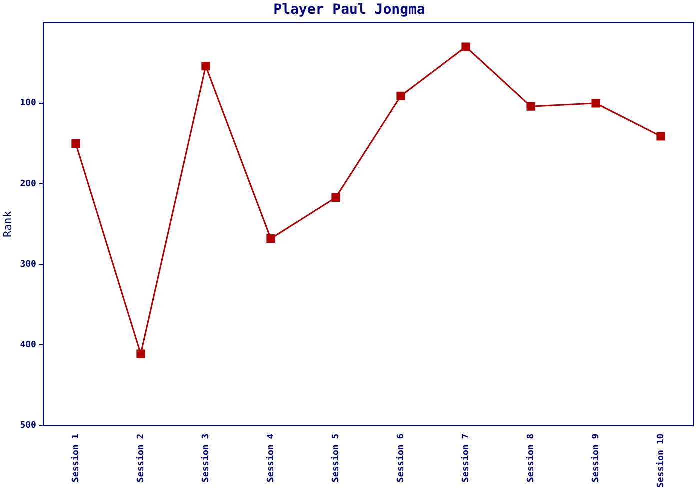 The width and height of the screenshot is (700, 500). What do you see at coordinates (400, 458) in the screenshot?
I see `x-tick-label: Session 6` at bounding box center [400, 458].